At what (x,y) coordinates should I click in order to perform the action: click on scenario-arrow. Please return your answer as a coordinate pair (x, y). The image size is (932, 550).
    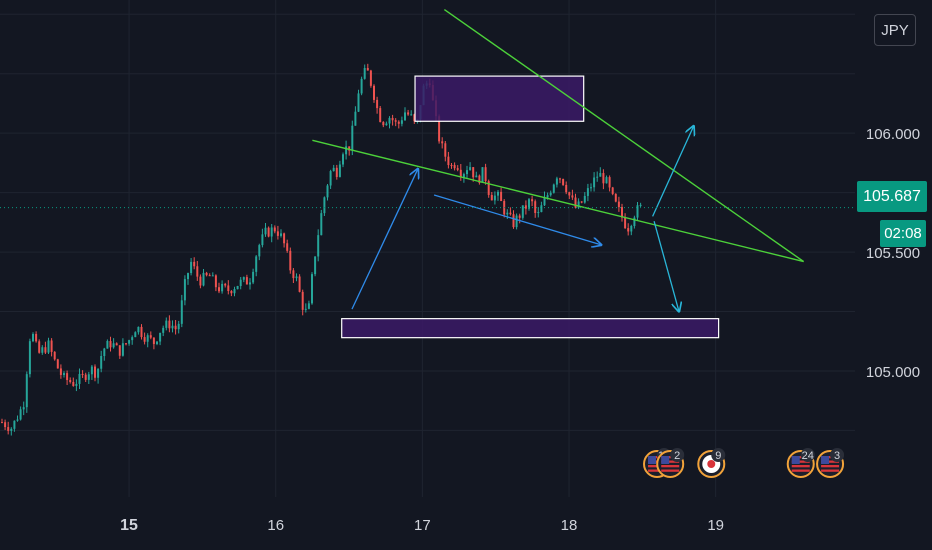
    Looking at the image, I should click on (666, 265).